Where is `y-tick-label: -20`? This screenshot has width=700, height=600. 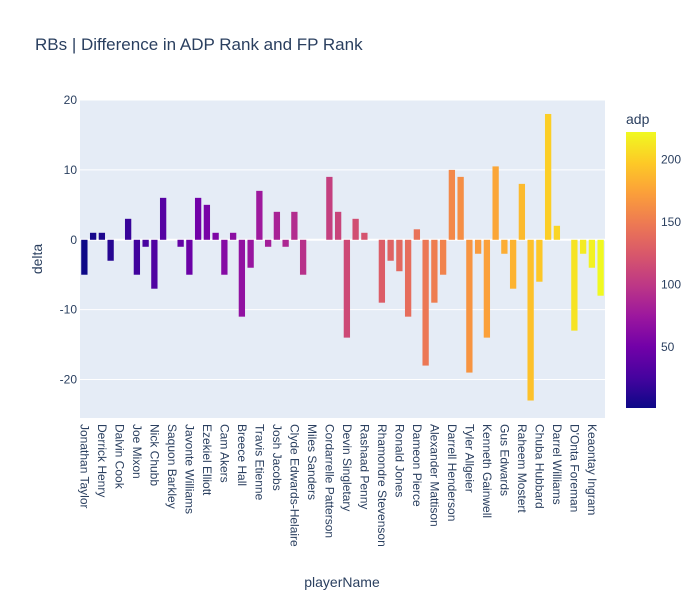 y-tick-label: -20 is located at coordinates (69, 380).